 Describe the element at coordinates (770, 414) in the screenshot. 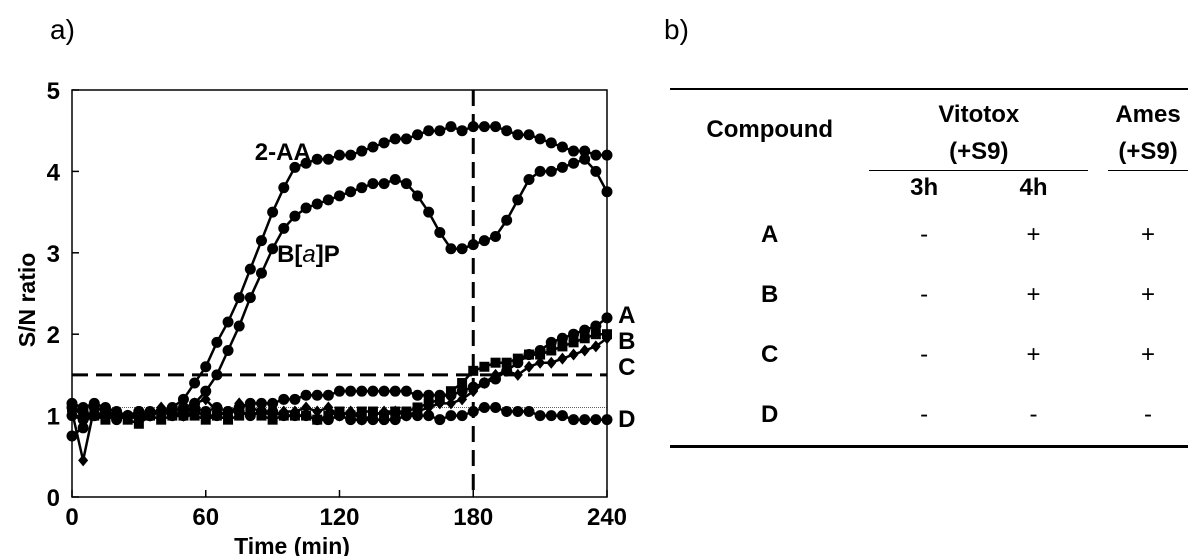

I see `cell-compound: D` at that location.